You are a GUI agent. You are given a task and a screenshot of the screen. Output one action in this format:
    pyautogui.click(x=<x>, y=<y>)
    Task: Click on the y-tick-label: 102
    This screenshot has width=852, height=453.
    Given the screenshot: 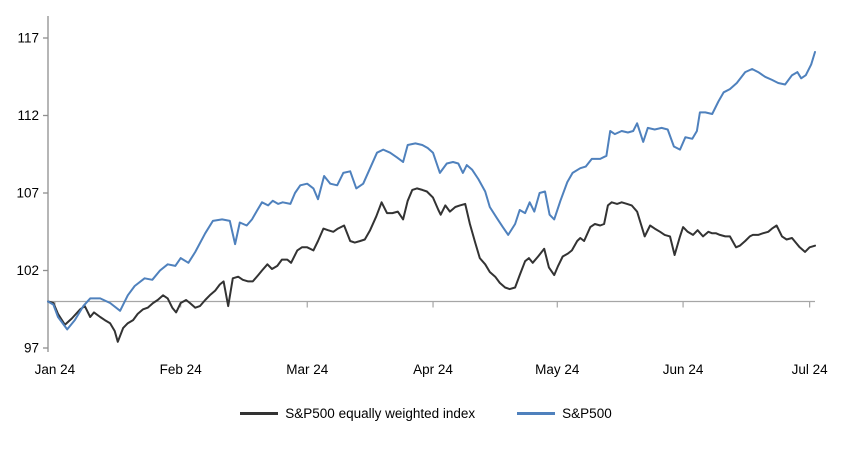 What is the action you would take?
    pyautogui.click(x=27, y=270)
    